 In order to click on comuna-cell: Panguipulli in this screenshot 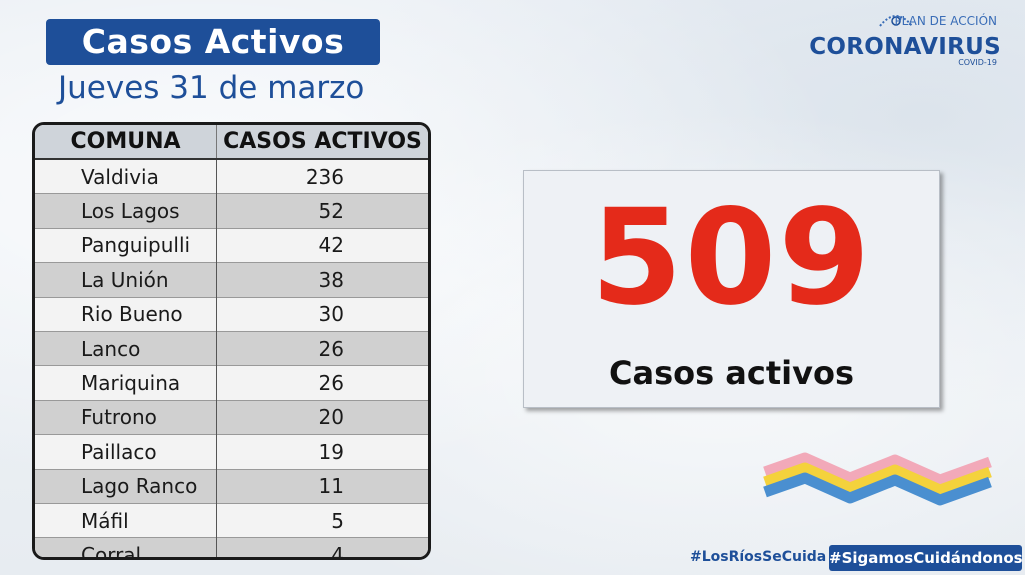, I will do `click(126, 245)`.